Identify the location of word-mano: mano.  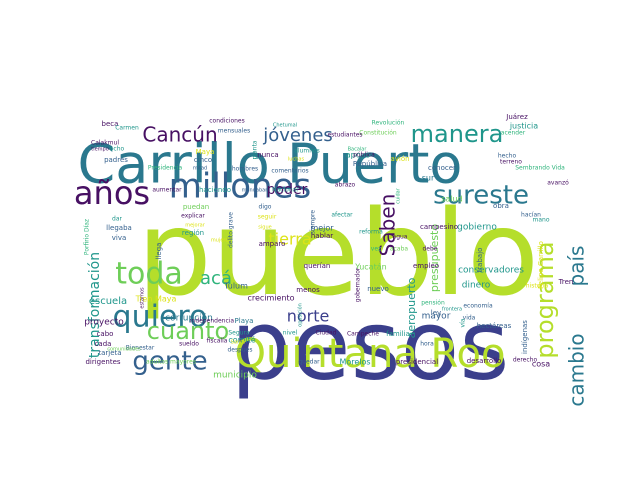
(541, 220).